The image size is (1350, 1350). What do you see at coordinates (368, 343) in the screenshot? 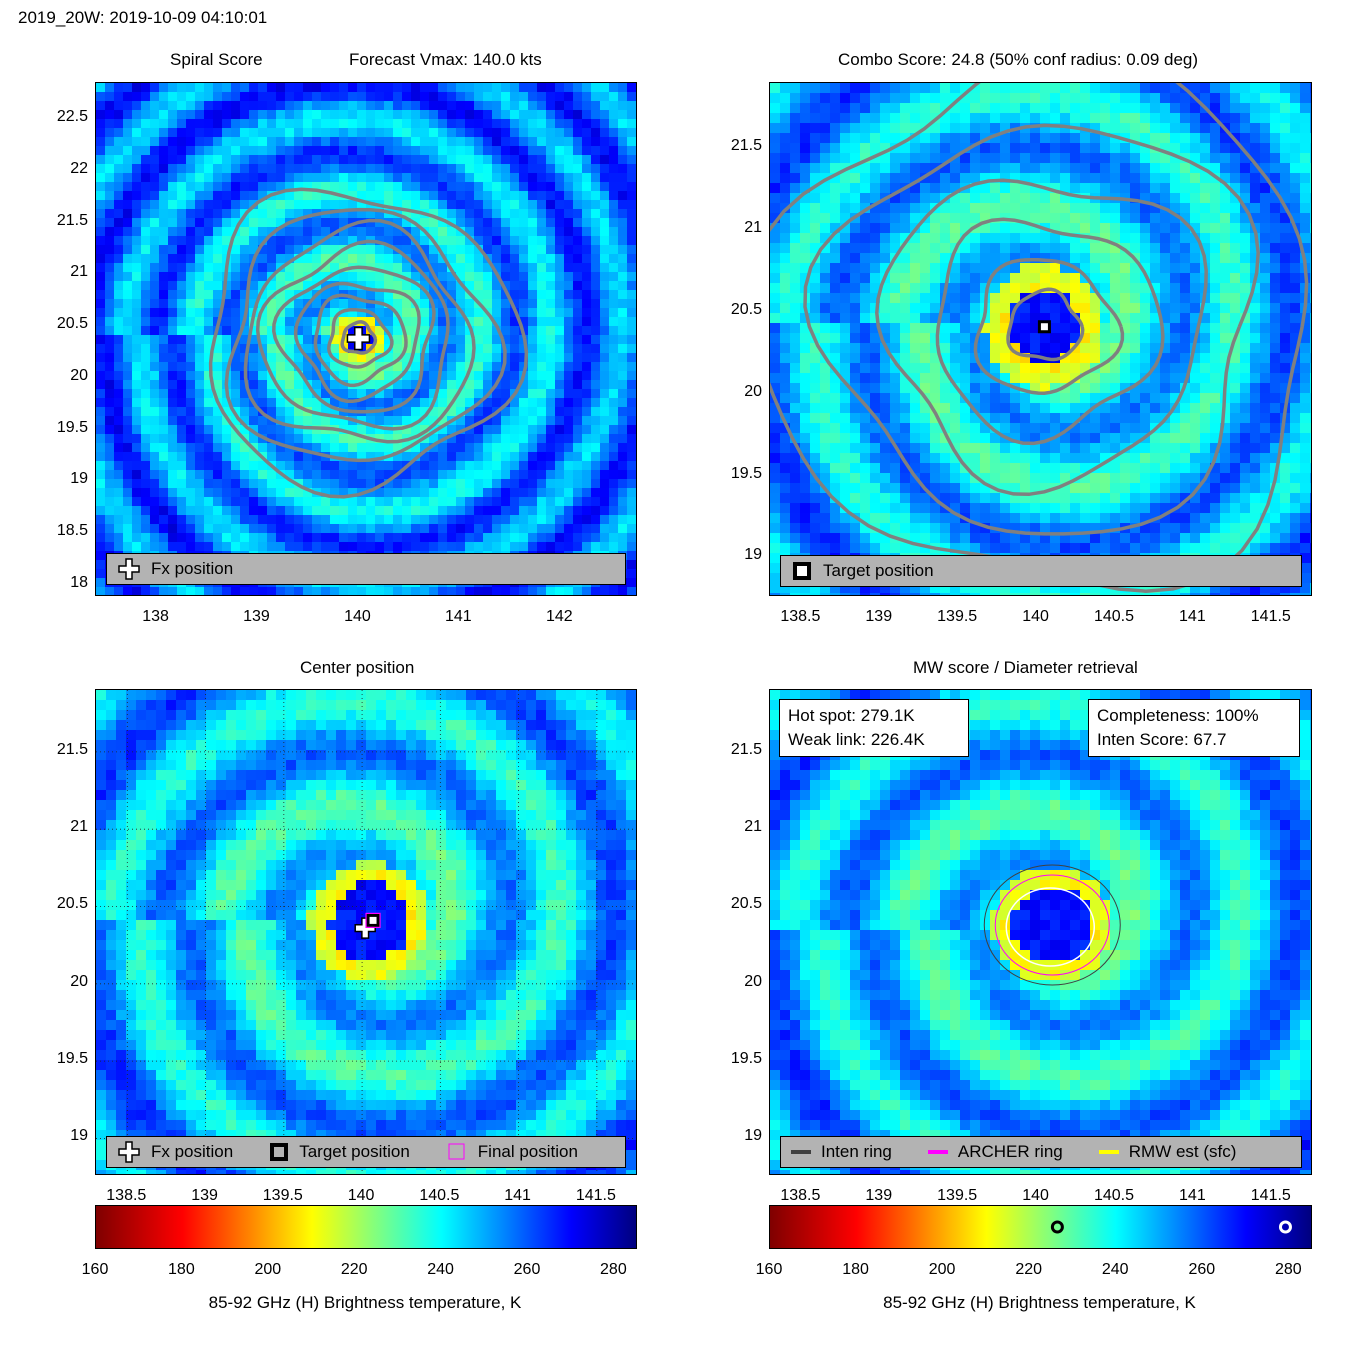
I see `contour-line` at bounding box center [368, 343].